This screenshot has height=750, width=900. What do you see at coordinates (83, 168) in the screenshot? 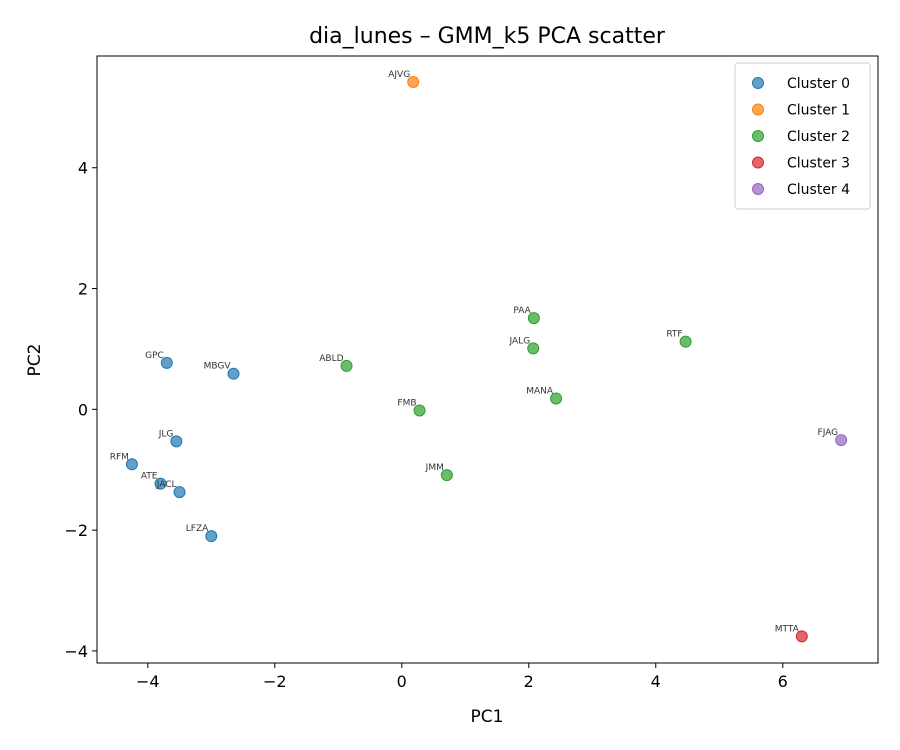
I see `y-tick-label: 4` at bounding box center [83, 168].